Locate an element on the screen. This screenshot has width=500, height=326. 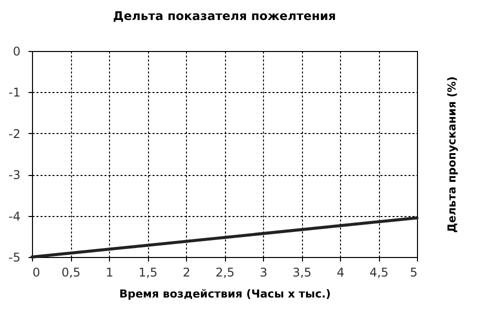
x-tick-label: 2,5 is located at coordinates (225, 273).